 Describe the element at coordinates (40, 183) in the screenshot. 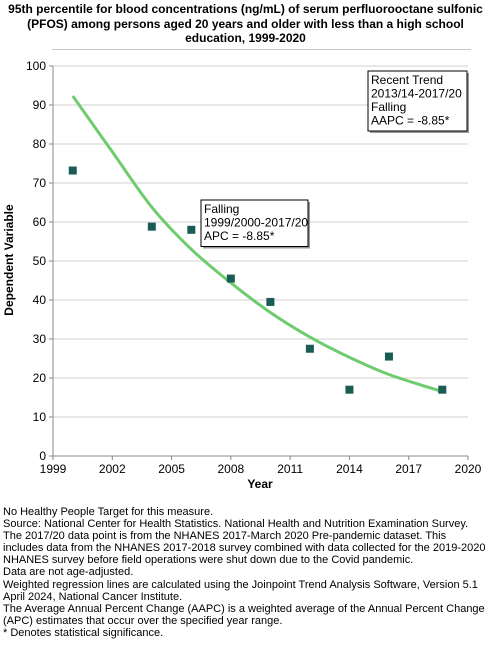

I see `y-tick-label: 70` at that location.